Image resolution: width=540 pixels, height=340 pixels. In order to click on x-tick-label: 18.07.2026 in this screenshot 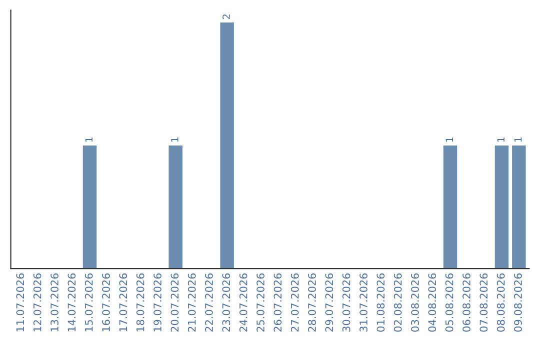, I will do `click(140, 302)`.